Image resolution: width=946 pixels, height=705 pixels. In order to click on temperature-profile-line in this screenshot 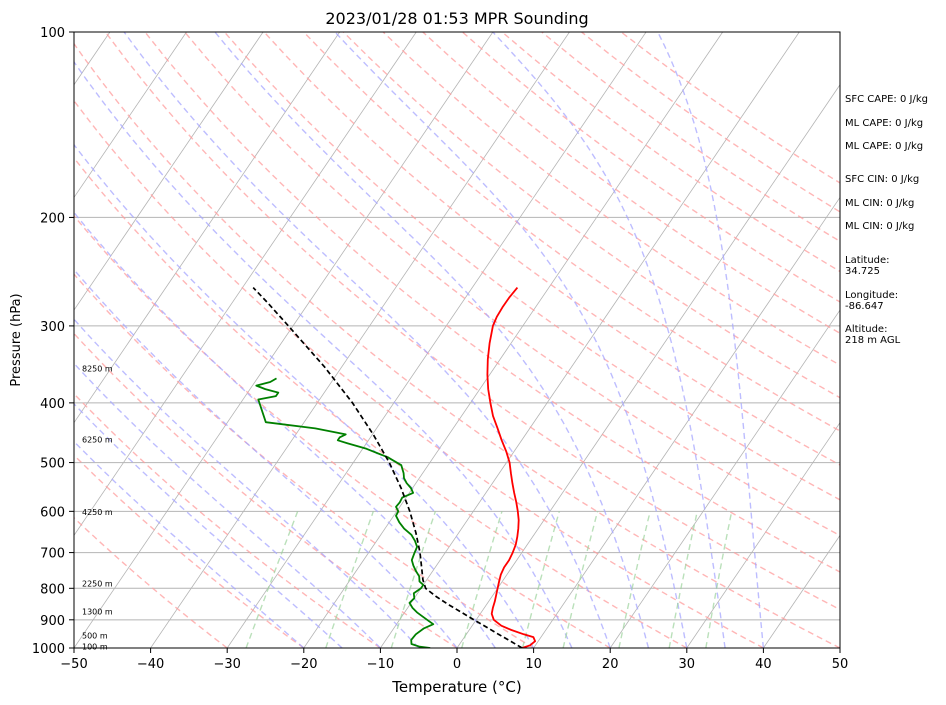, I will do `click(511, 467)`.